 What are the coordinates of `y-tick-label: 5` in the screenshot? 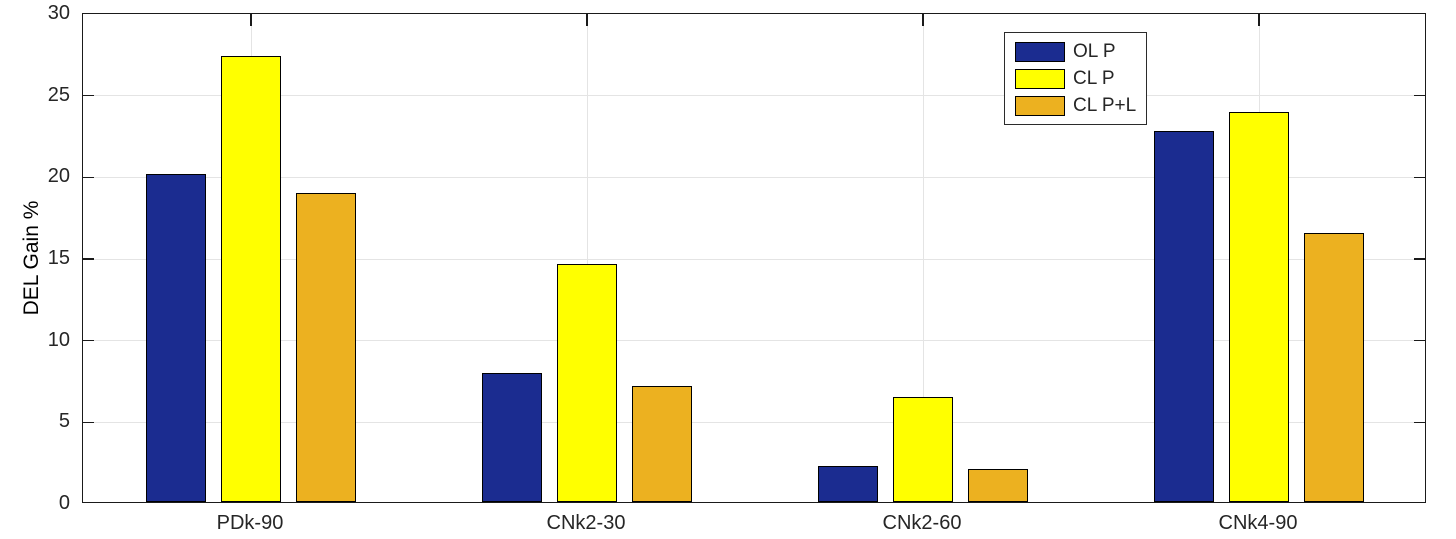 It's located at (64, 421).